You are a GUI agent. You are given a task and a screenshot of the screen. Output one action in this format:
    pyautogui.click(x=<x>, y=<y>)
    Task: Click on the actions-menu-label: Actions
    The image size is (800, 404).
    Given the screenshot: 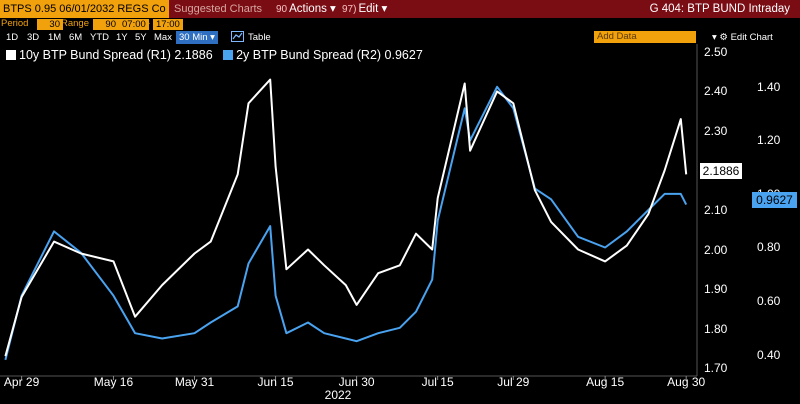 What is the action you would take?
    pyautogui.click(x=308, y=9)
    